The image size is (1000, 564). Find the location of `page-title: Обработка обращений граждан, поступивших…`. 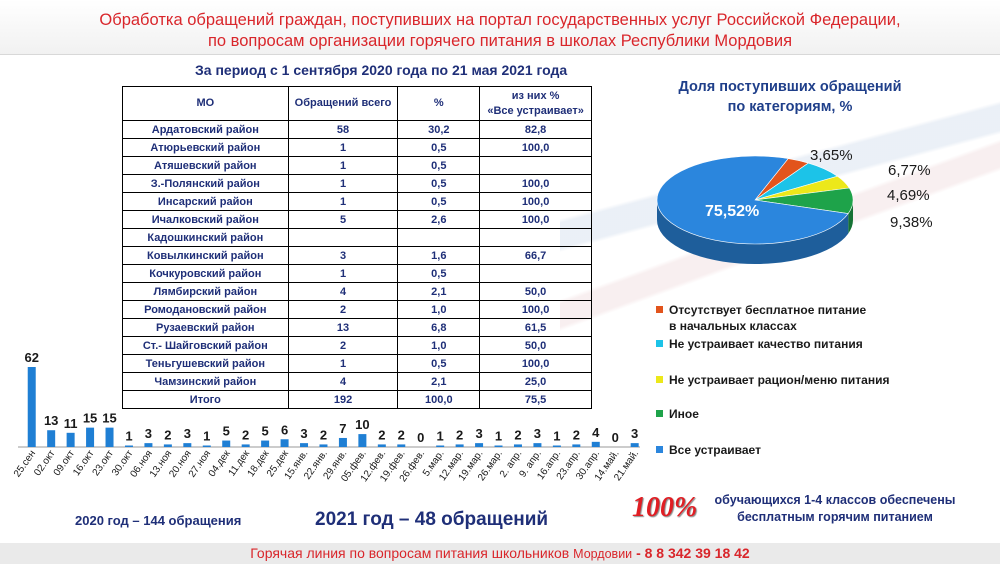

page-title: Обработка обращений граждан, поступивших… is located at coordinates (500, 30).